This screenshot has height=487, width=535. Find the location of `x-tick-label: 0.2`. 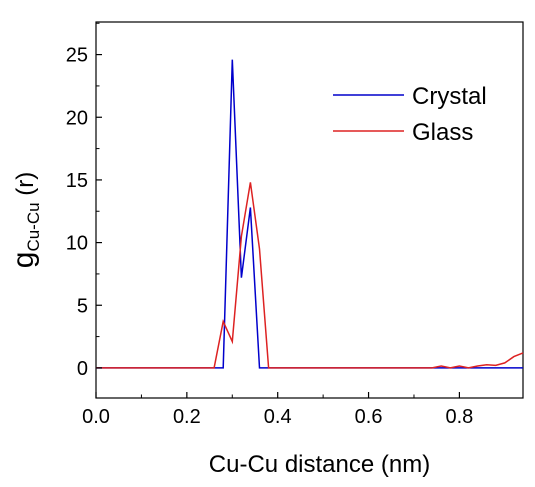

x-tick-label: 0.2 is located at coordinates (187, 417).